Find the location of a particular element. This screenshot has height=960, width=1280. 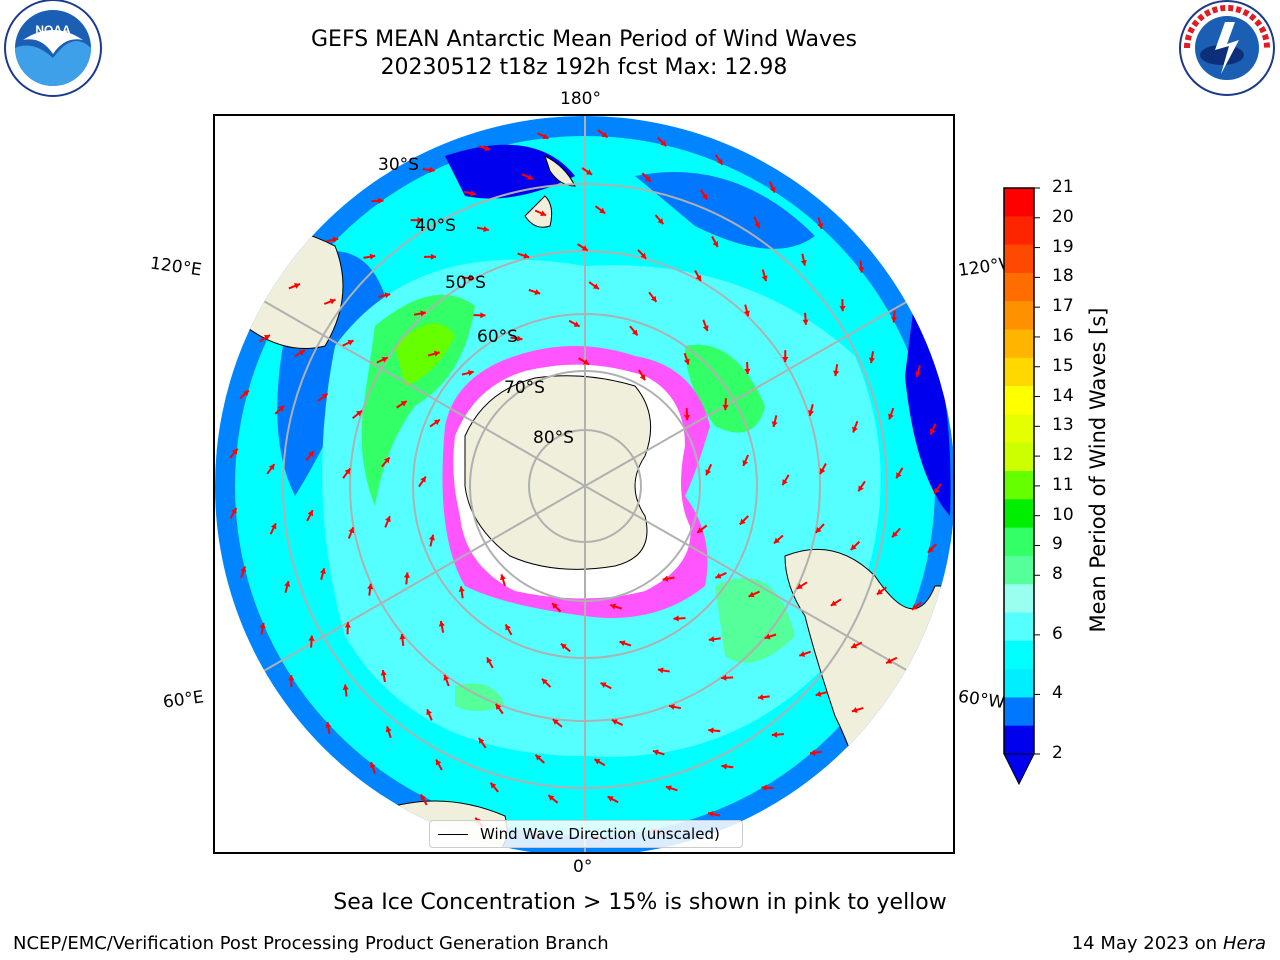

meridian-label-0: 0° is located at coordinates (583, 867).